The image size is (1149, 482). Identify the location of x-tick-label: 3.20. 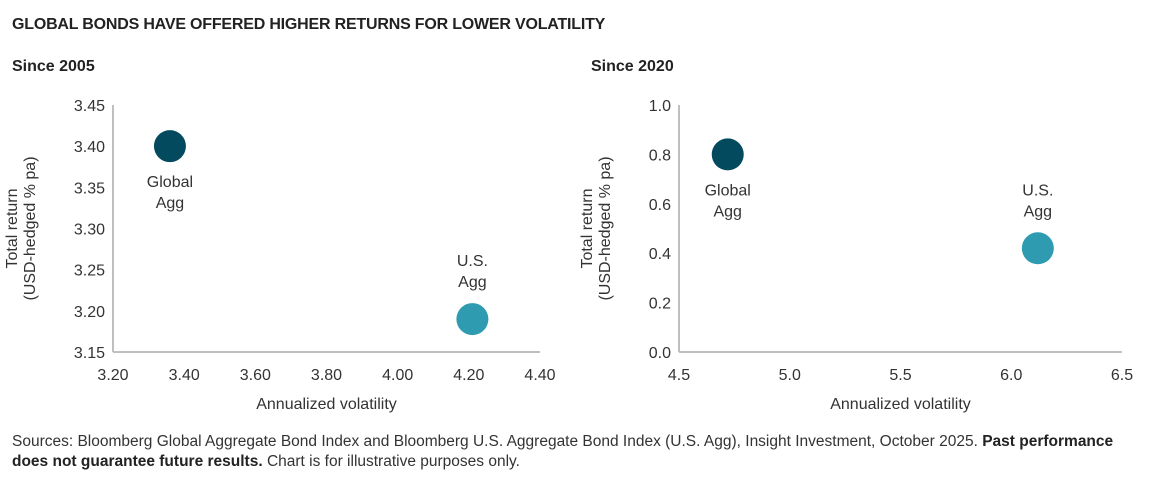
(112, 375).